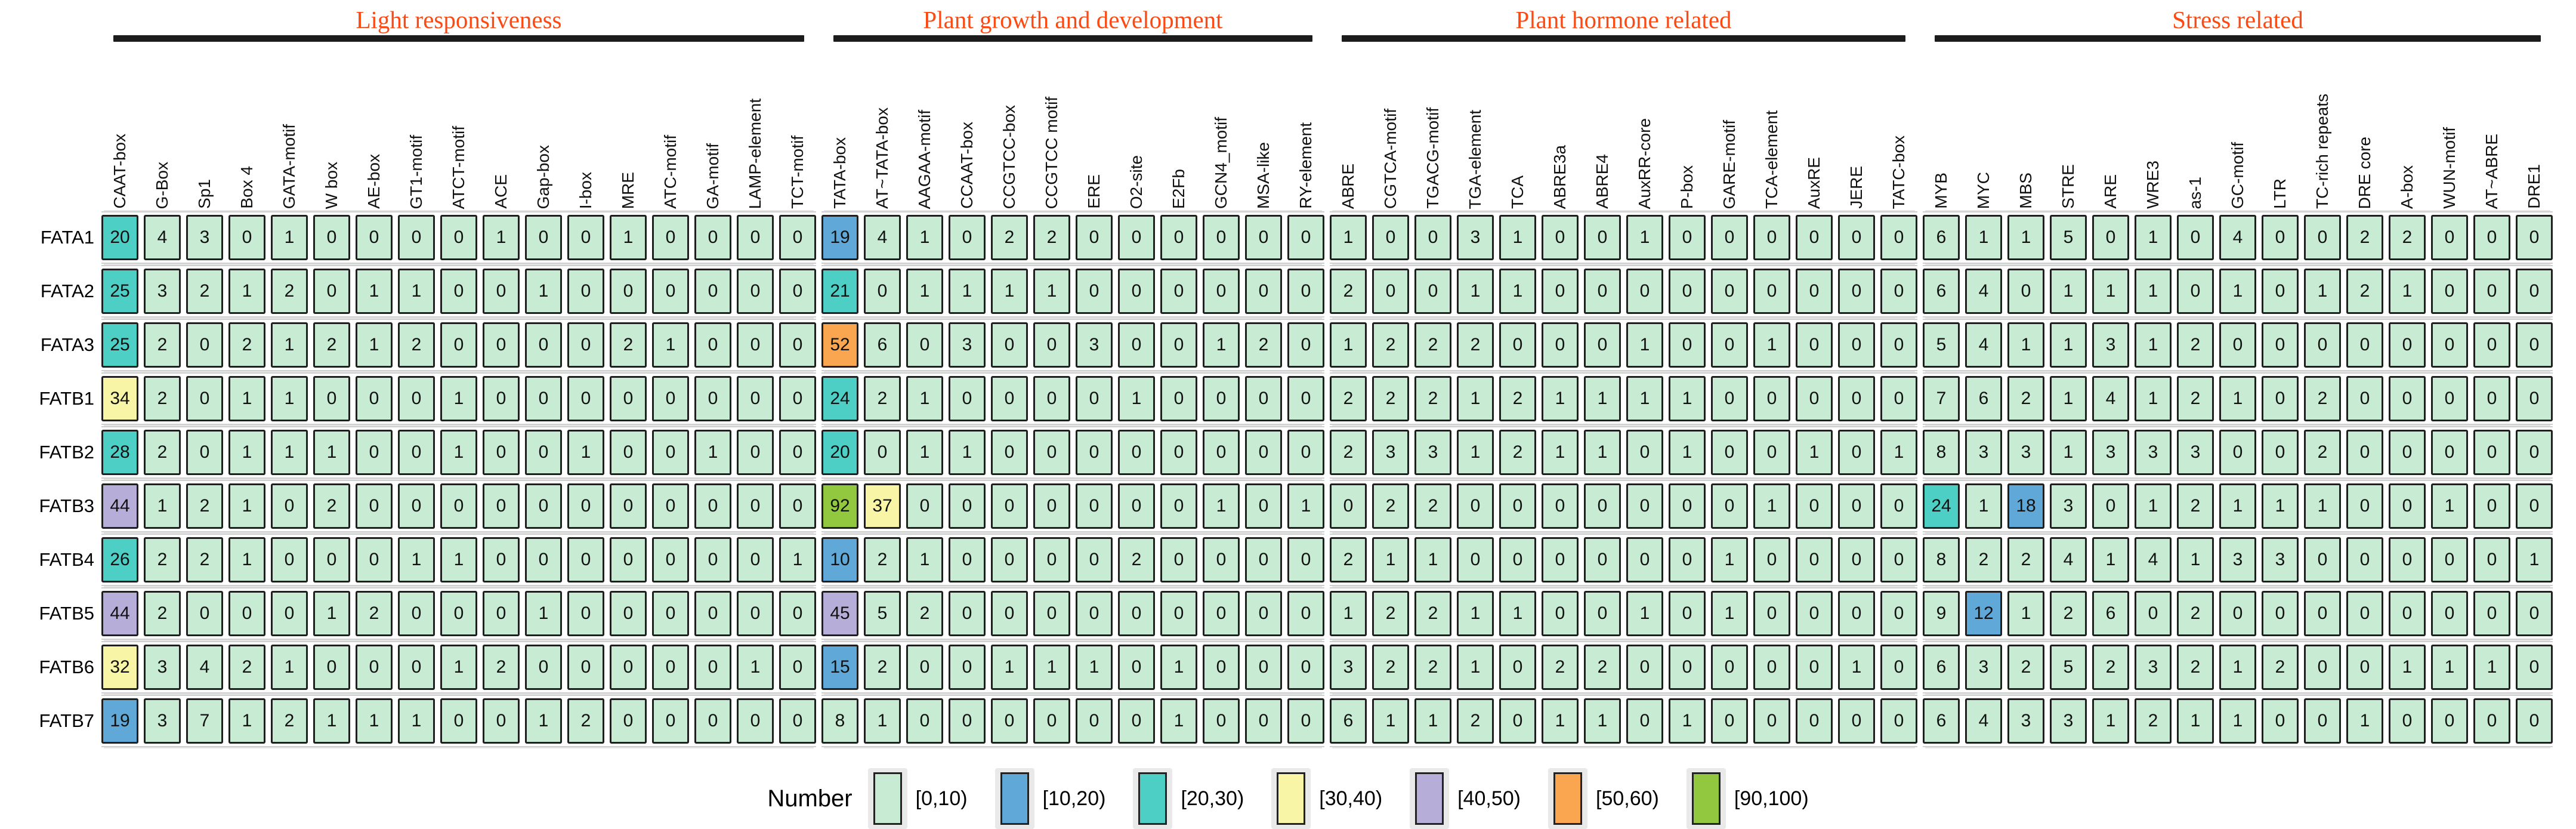 This screenshot has height=829, width=2576. What do you see at coordinates (332, 291) in the screenshot?
I see `heatmap-cell-fata2-w-box: 0` at bounding box center [332, 291].